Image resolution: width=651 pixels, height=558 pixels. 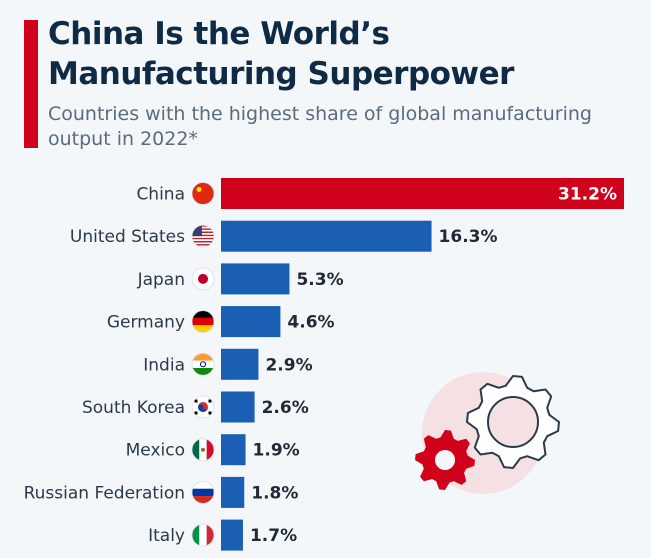 What do you see at coordinates (166, 536) in the screenshot?
I see `category-label: Italy` at bounding box center [166, 536].